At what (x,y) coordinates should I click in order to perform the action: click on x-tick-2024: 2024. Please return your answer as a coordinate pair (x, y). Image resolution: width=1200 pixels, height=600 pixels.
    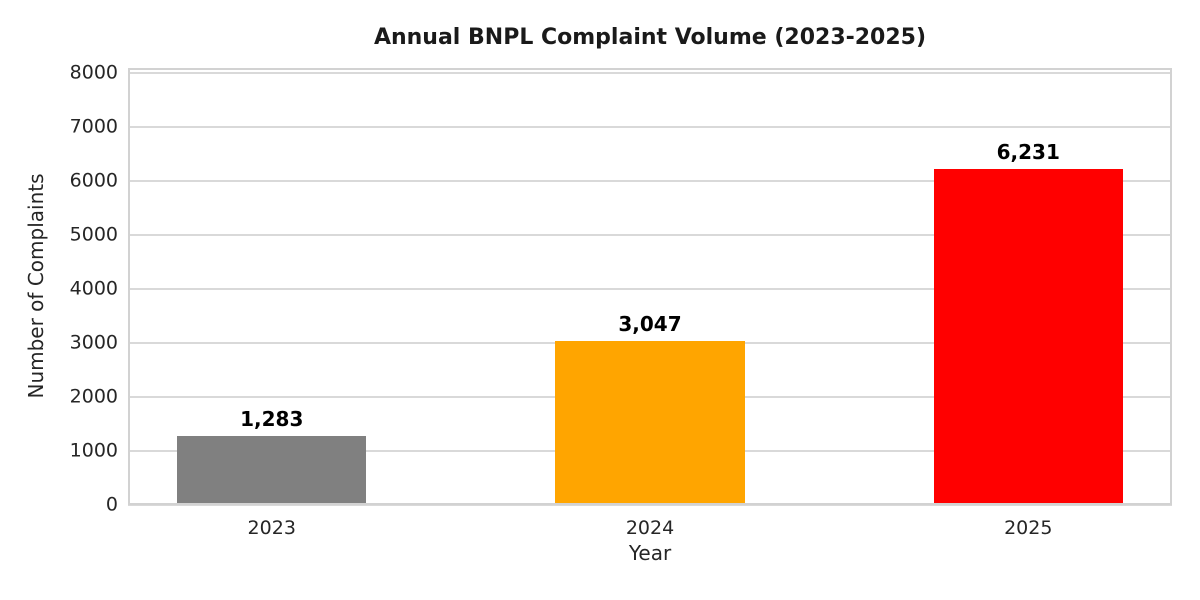
    Looking at the image, I should click on (650, 528).